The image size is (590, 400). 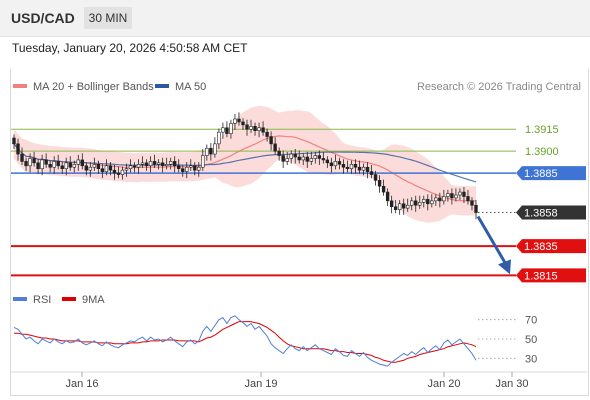 I want to click on level-value: 1.3835, so click(x=541, y=247).